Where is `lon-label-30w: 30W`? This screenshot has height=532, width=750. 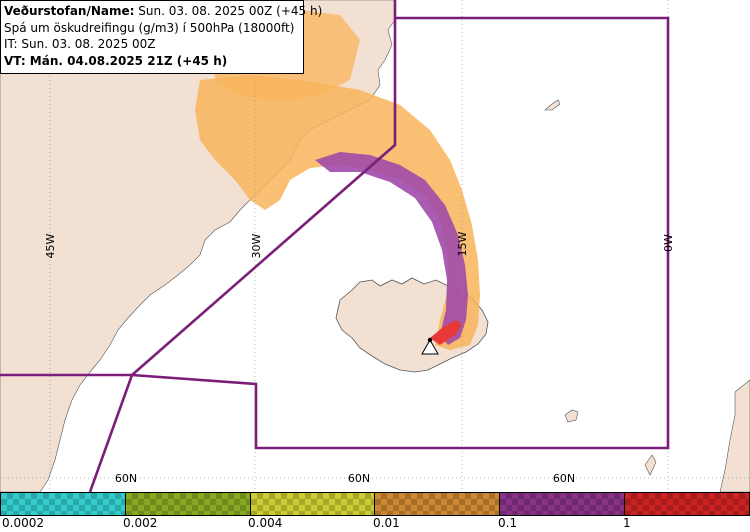 lon-label-30w: 30W is located at coordinates (256, 245).